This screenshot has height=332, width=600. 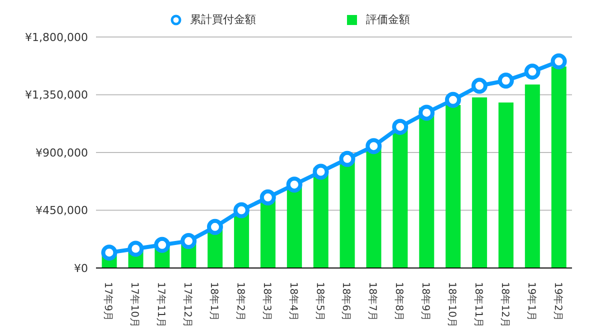 What do you see at coordinates (531, 302) in the screenshot?
I see `x-tick-label: 19年1月` at bounding box center [531, 302].